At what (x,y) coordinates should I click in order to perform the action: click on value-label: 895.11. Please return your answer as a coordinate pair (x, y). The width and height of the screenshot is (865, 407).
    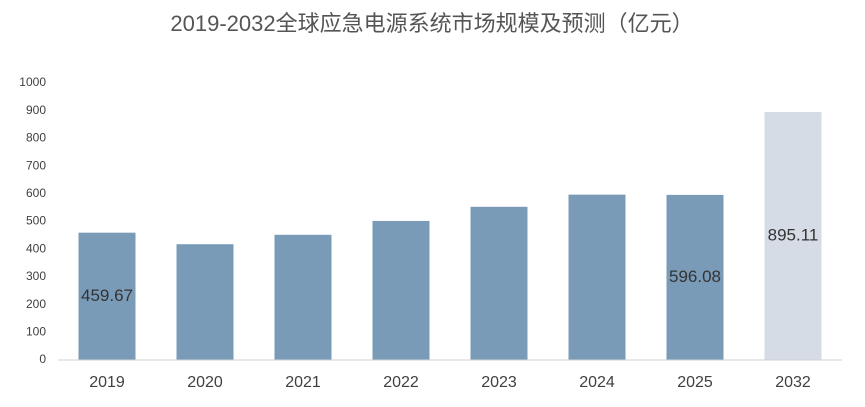
    Looking at the image, I should click on (793, 235).